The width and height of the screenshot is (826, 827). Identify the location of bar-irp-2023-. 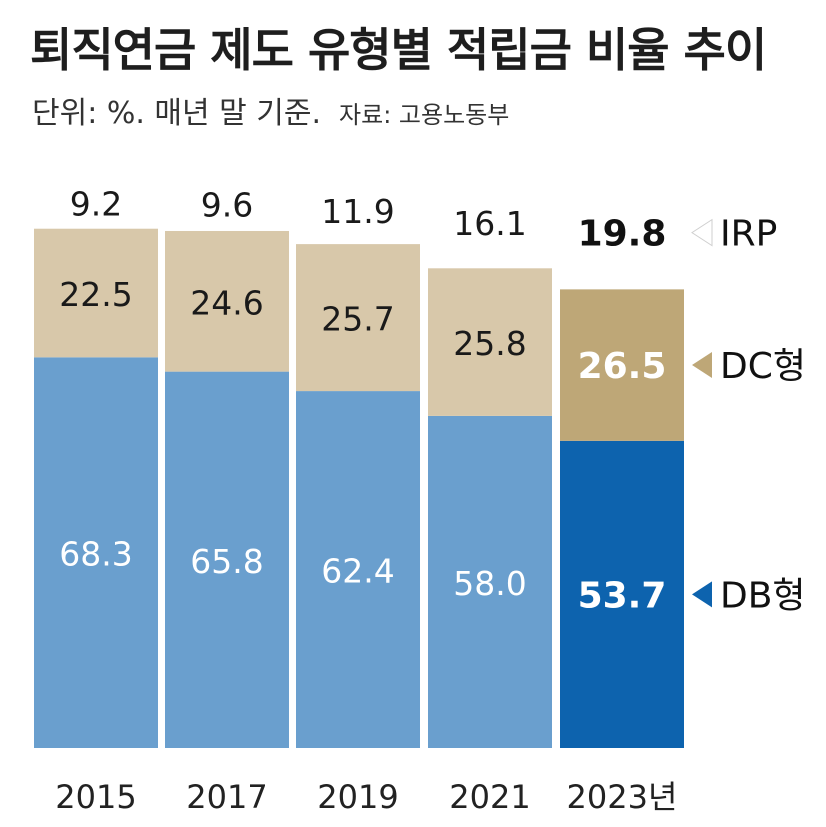
(622, 233).